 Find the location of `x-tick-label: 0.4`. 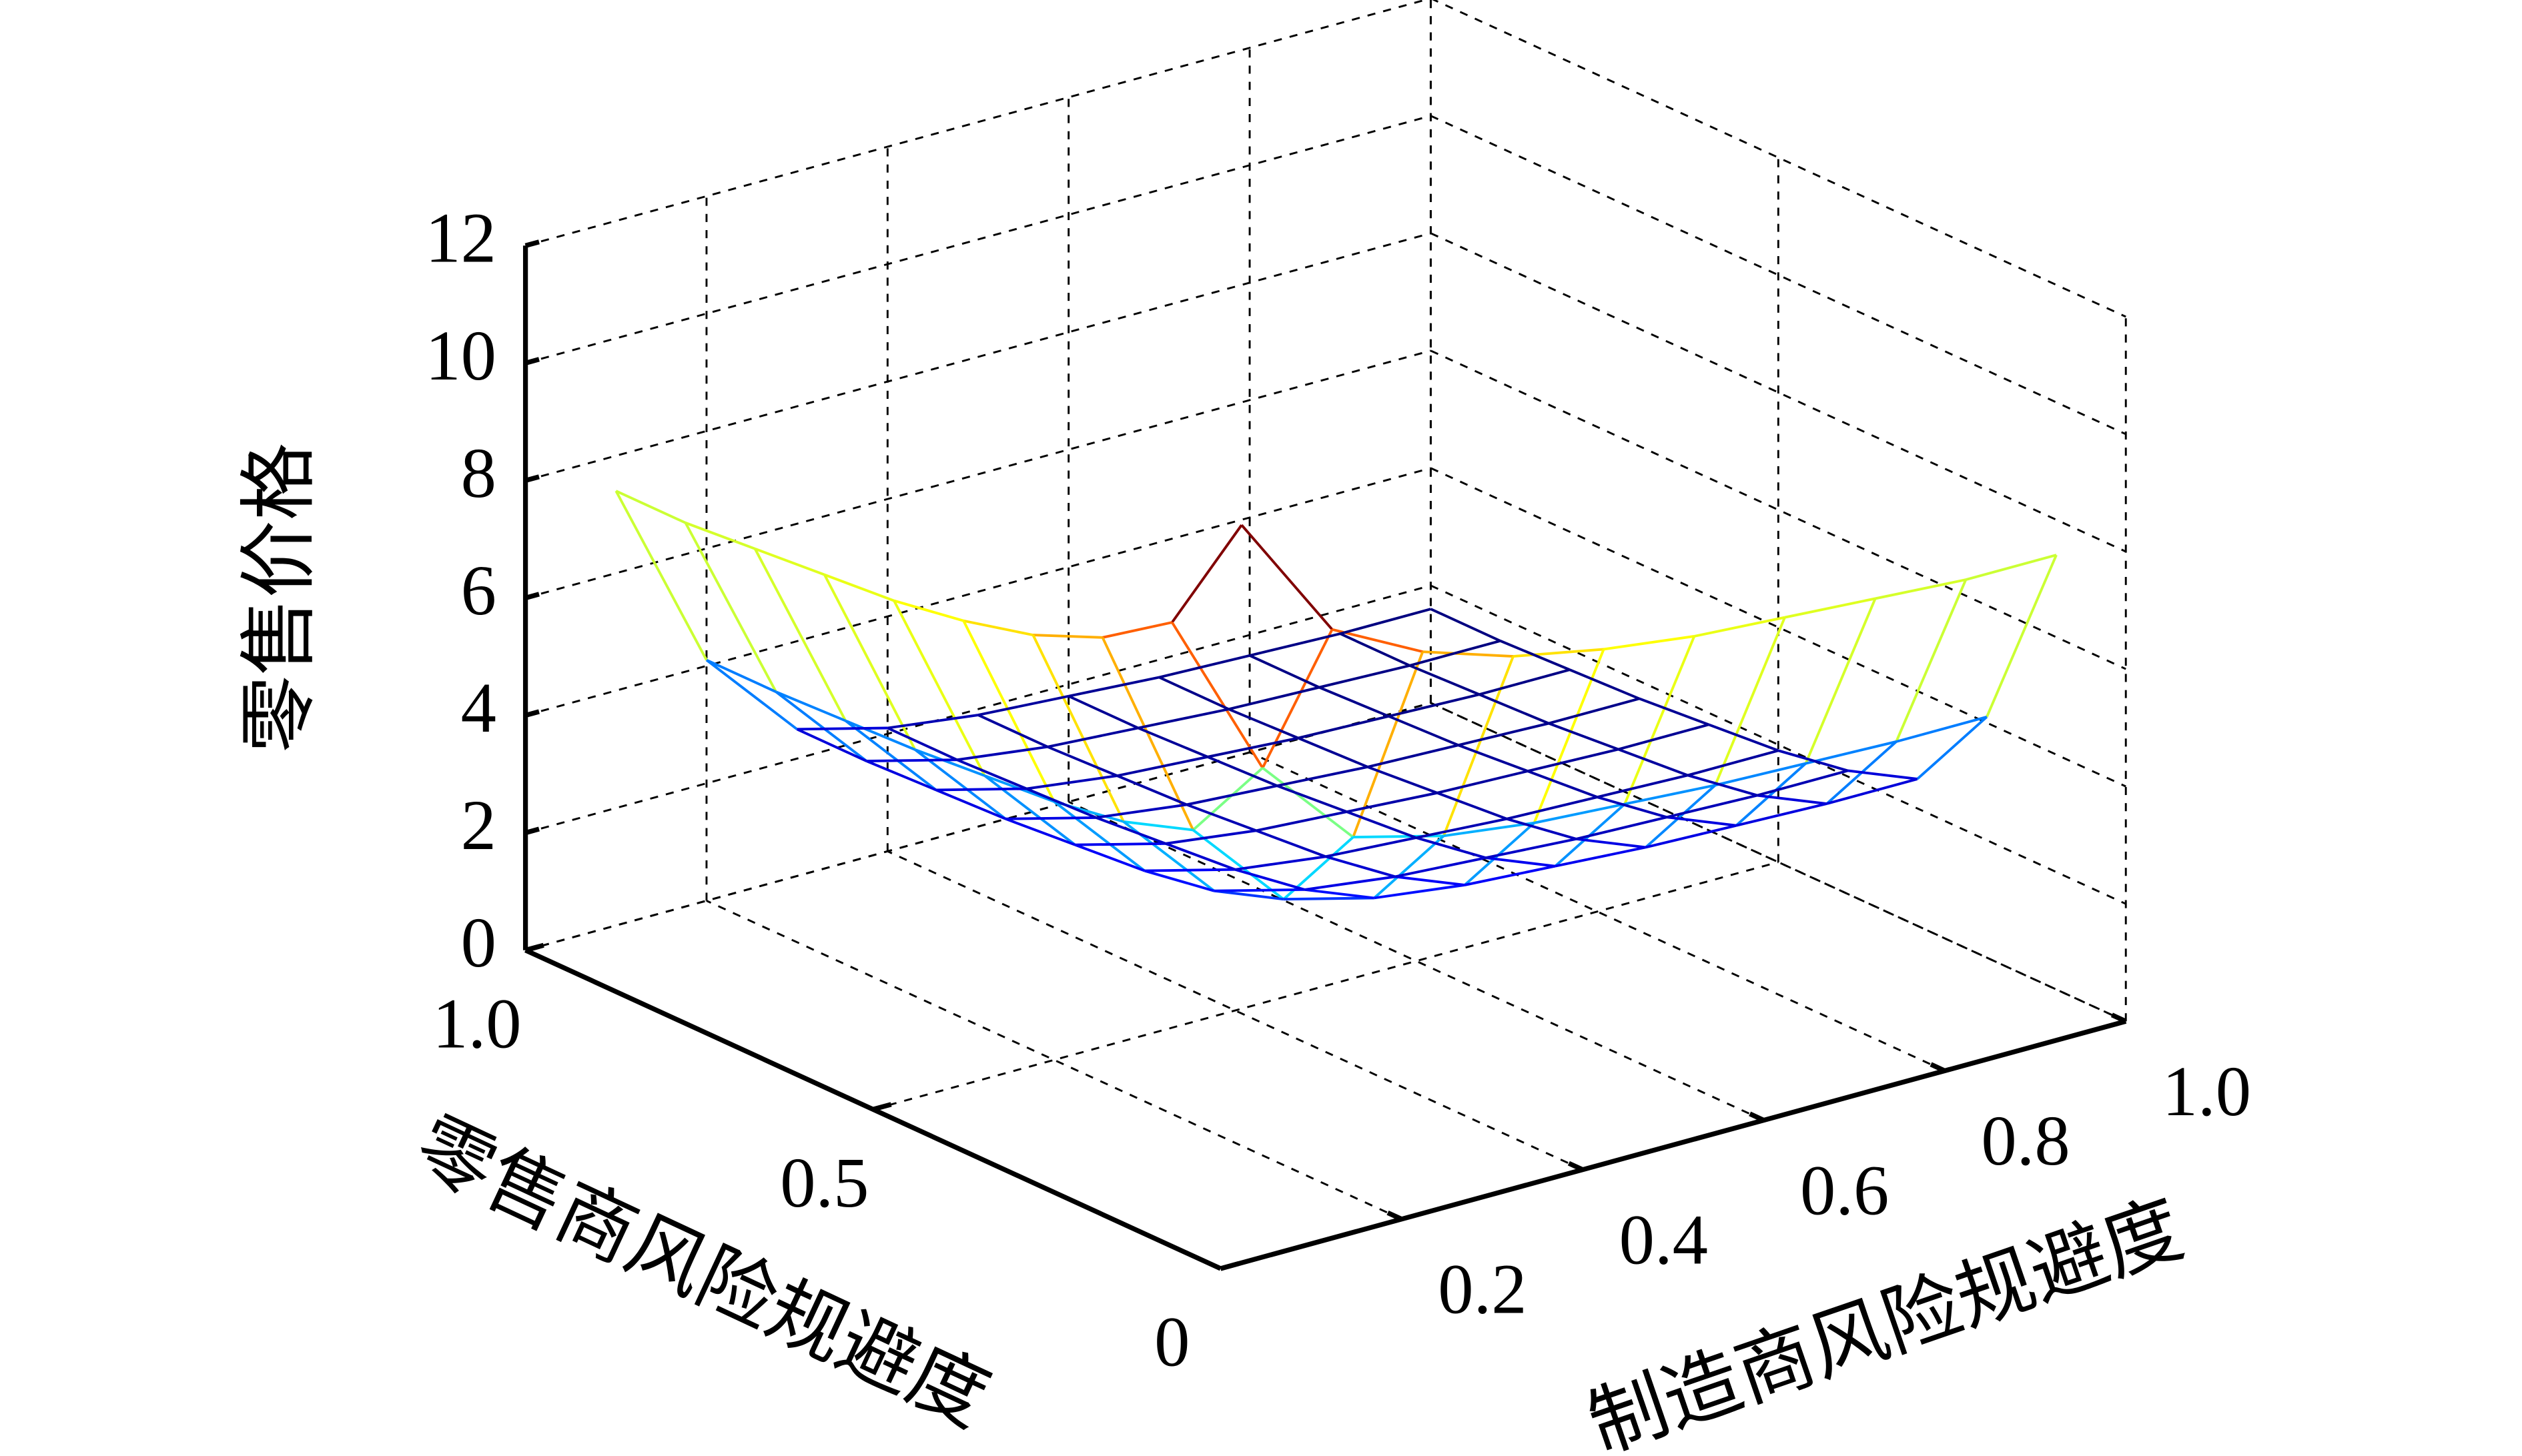

x-tick-label: 0.4 is located at coordinates (1663, 1240).